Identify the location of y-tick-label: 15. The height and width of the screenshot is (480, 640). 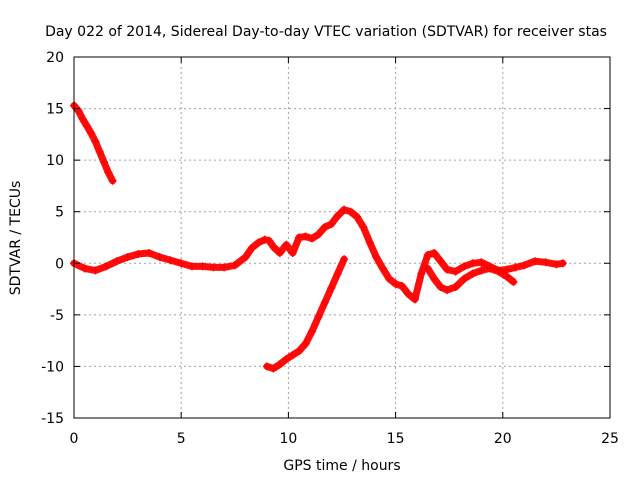
(55, 110).